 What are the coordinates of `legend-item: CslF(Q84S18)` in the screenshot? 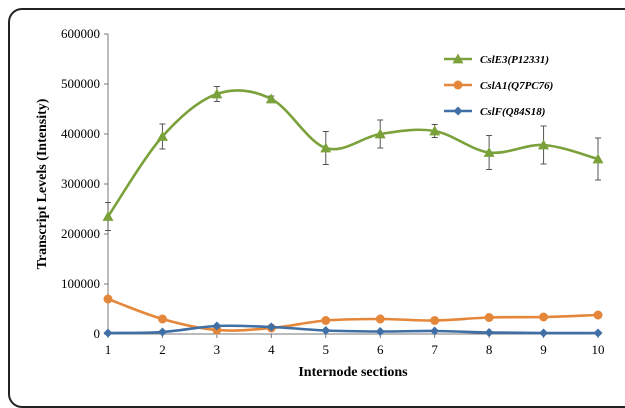 It's located at (494, 112).